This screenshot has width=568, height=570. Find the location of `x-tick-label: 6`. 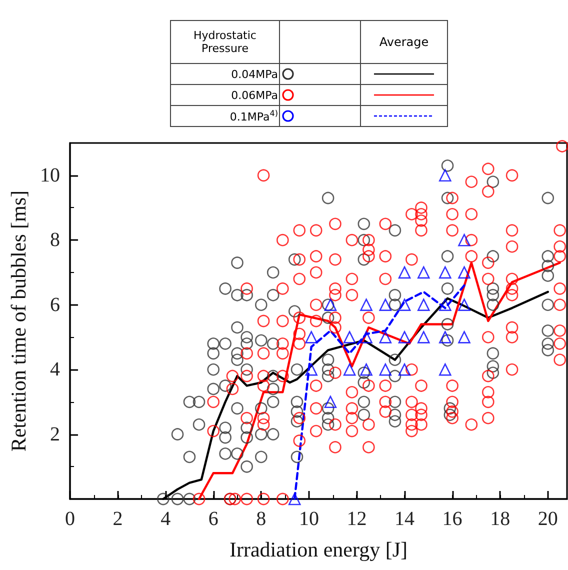

x-tick-label: 6 is located at coordinates (213, 519).